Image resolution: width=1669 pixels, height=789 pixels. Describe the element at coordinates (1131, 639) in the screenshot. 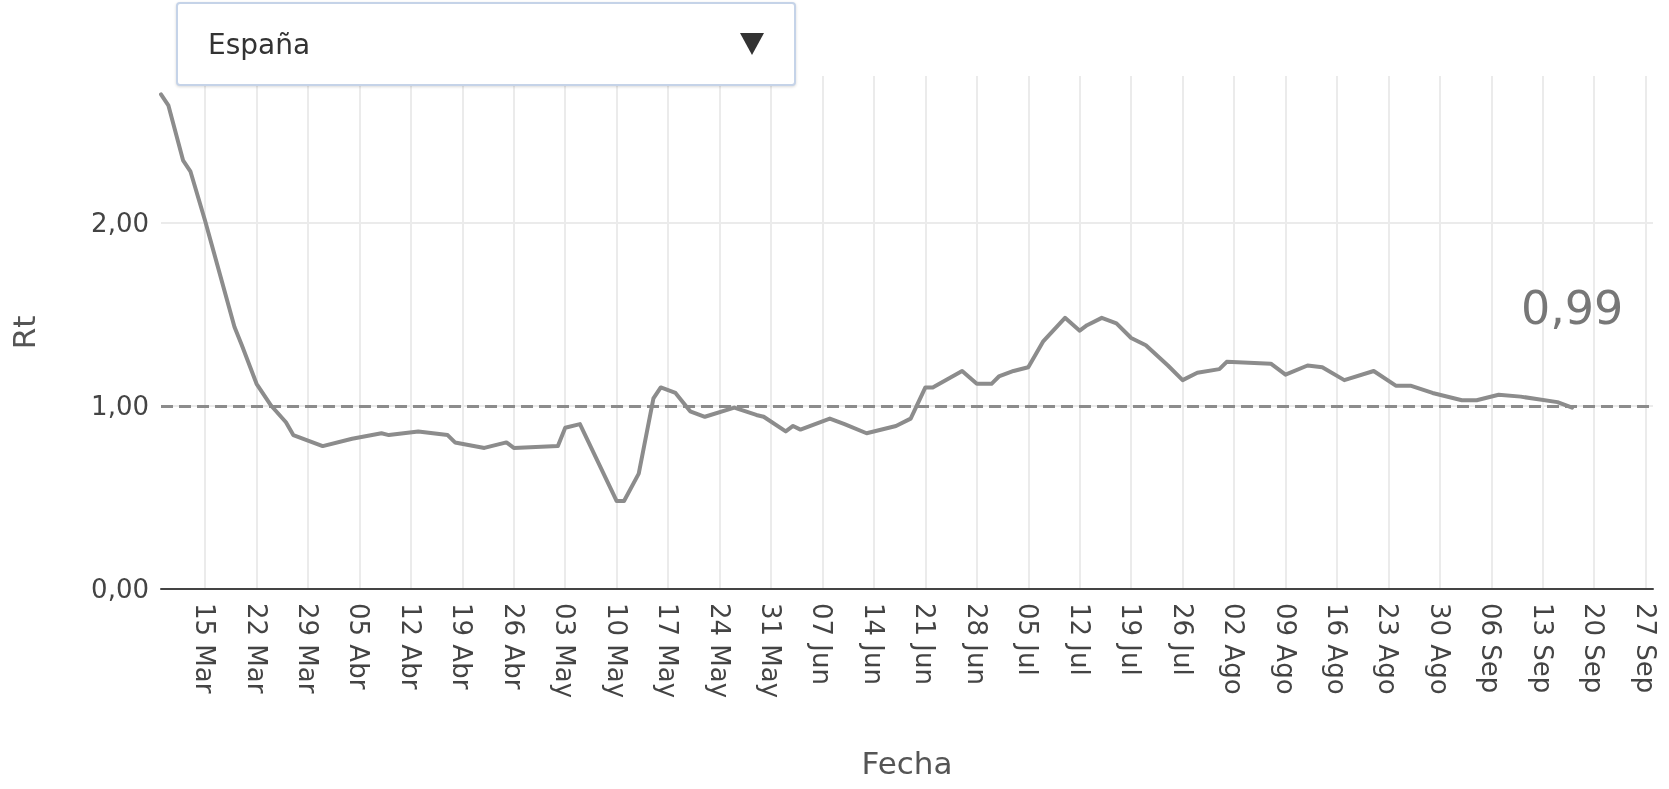

I see `x-tick-label: 19 Jul` at that location.